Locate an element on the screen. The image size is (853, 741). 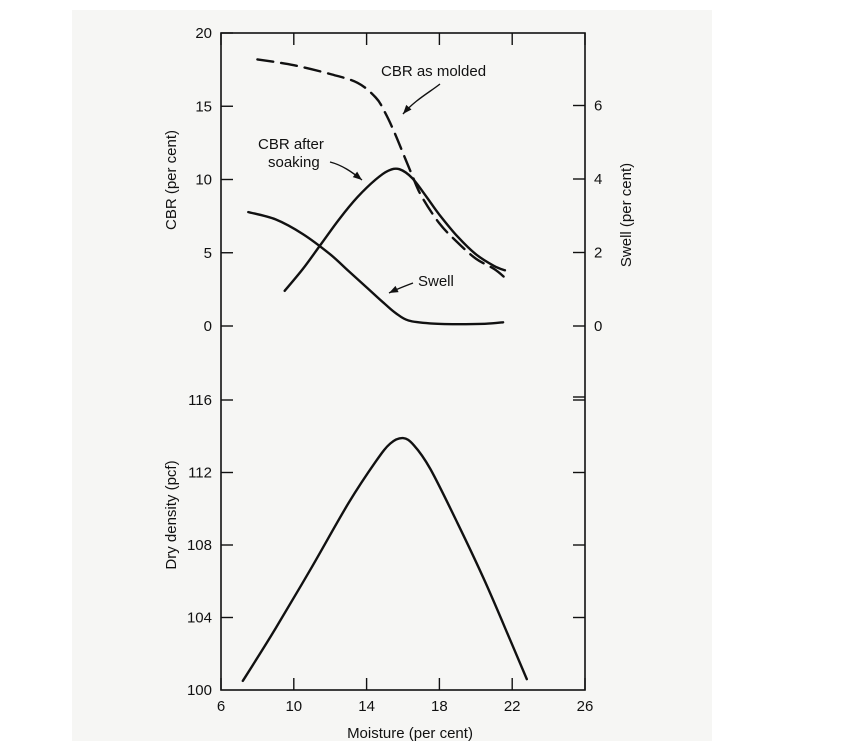
swell-tick-label: 2 is located at coordinates (598, 253).